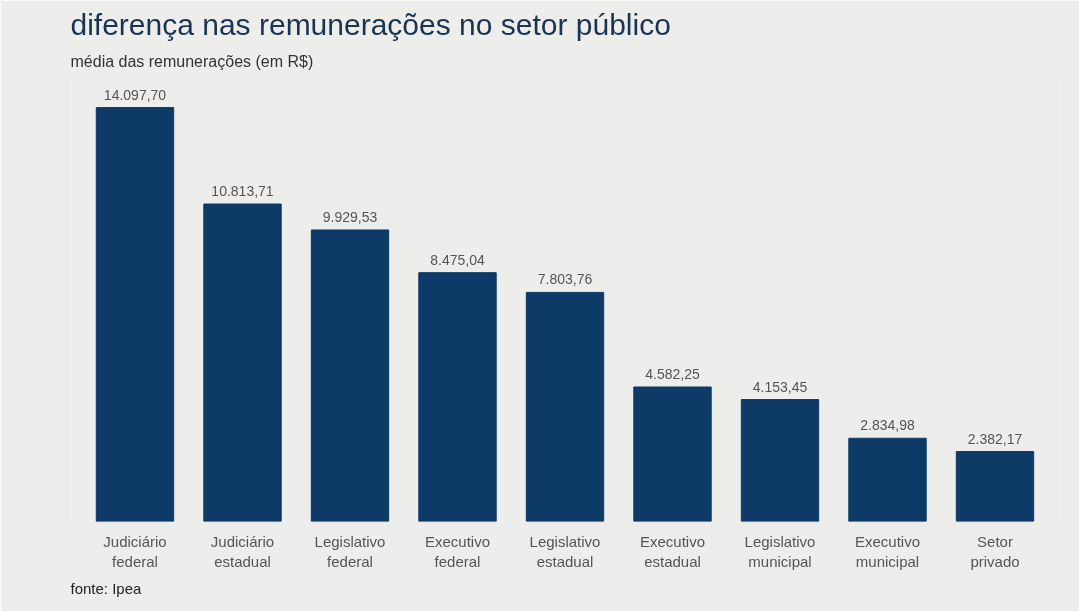 This screenshot has height=611, width=1079. I want to click on data-label: 10.813,71, so click(242, 191).